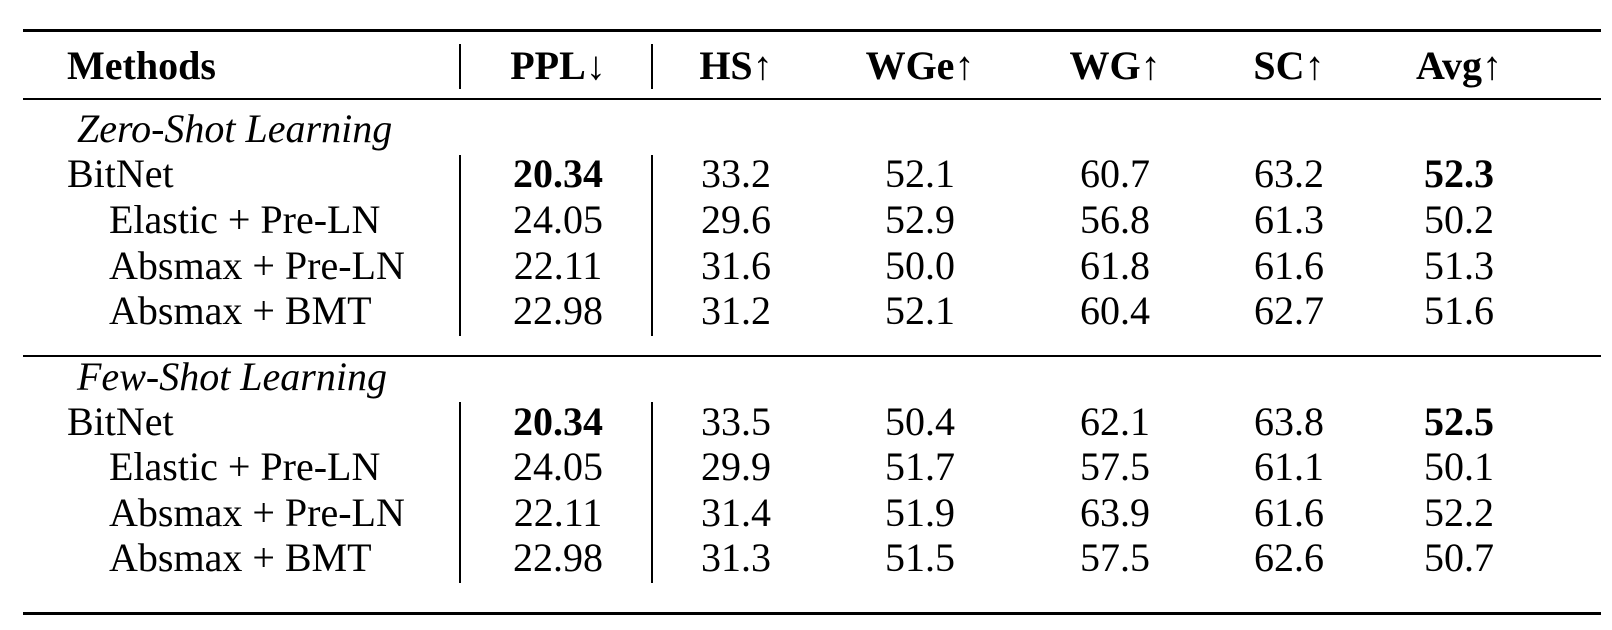 The height and width of the screenshot is (630, 1612). I want to click on cell-hs: 29.6, so click(736, 219).